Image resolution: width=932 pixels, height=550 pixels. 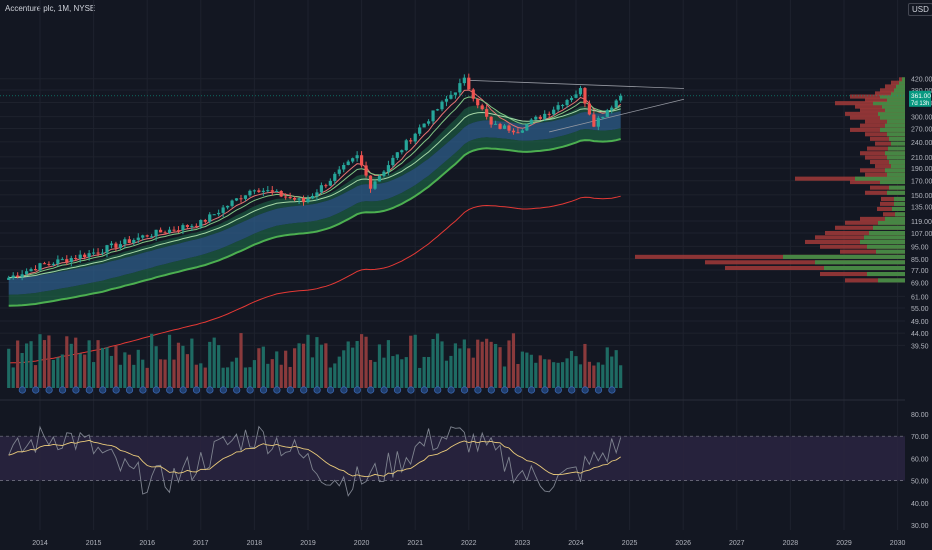 What do you see at coordinates (921, 182) in the screenshot?
I see `price-tick-label: 170.00` at bounding box center [921, 182].